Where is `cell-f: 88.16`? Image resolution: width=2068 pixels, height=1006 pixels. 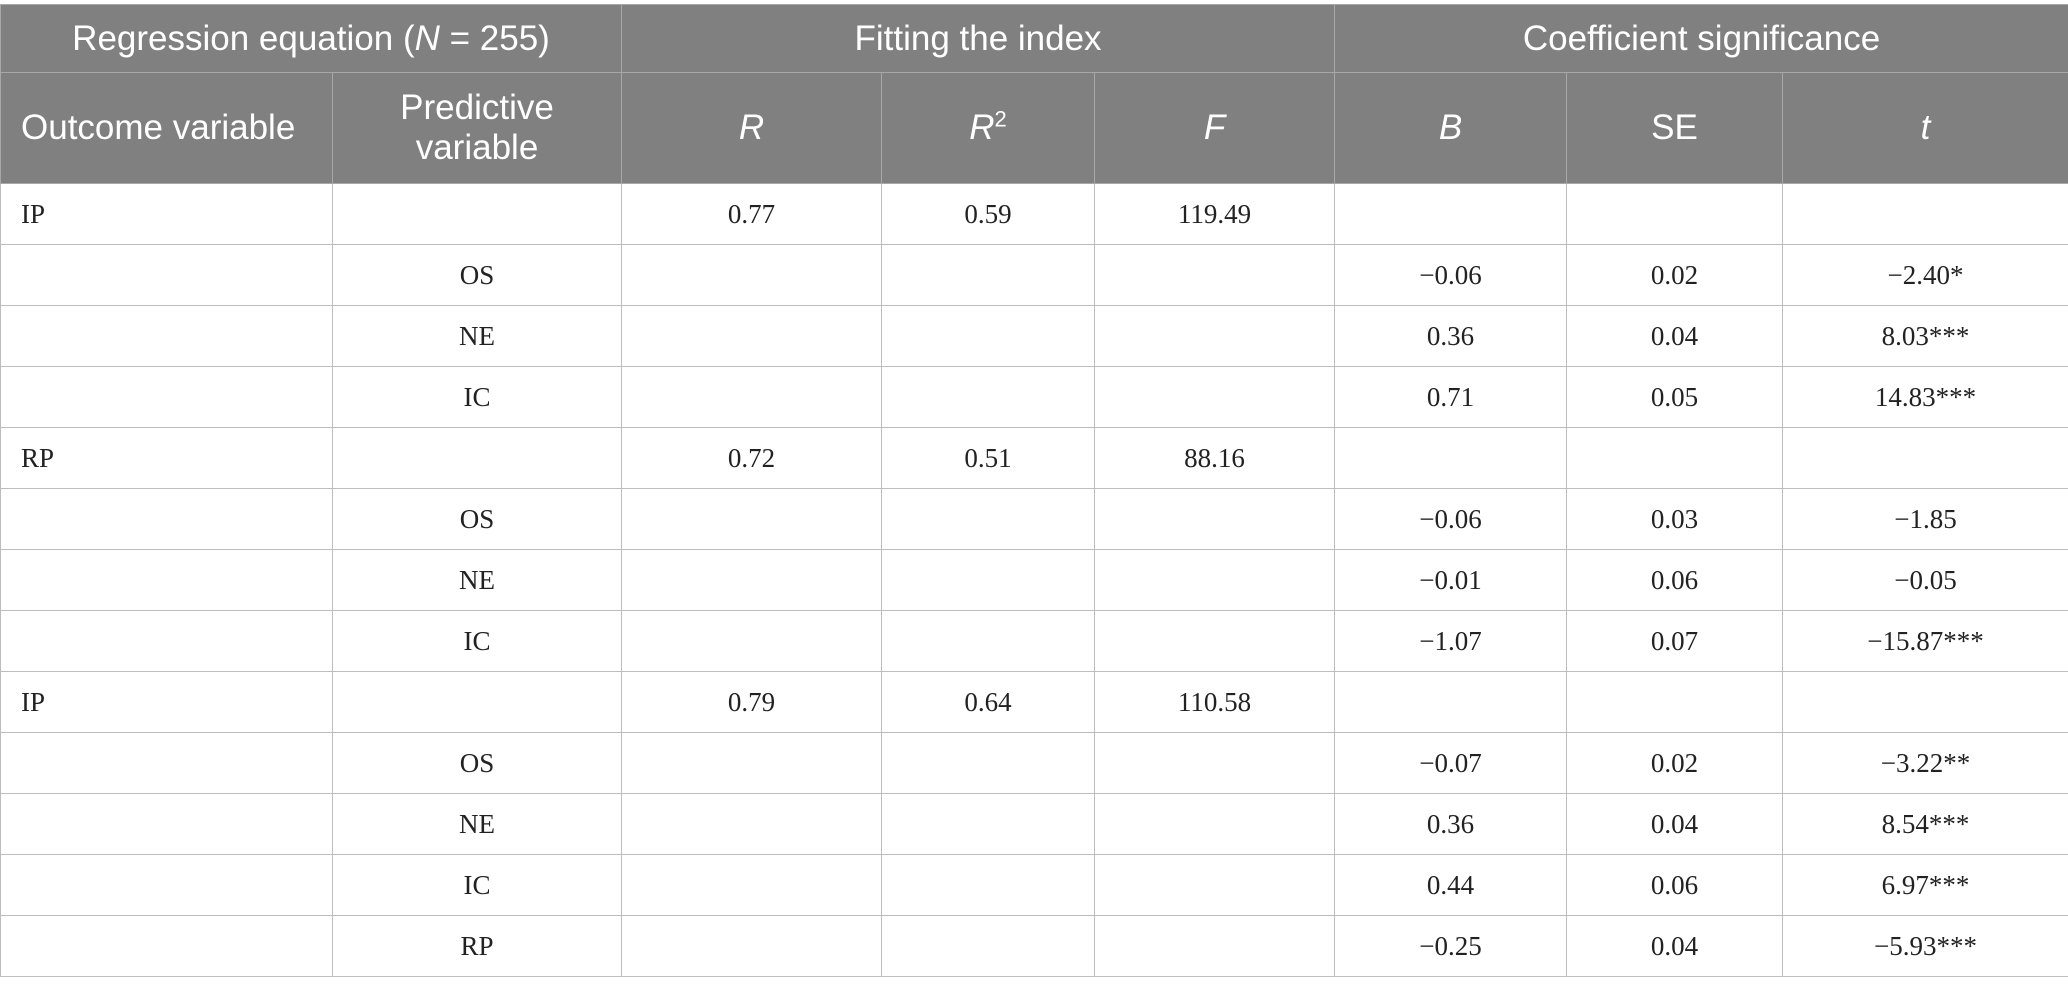 cell-f: 88.16 is located at coordinates (1215, 458).